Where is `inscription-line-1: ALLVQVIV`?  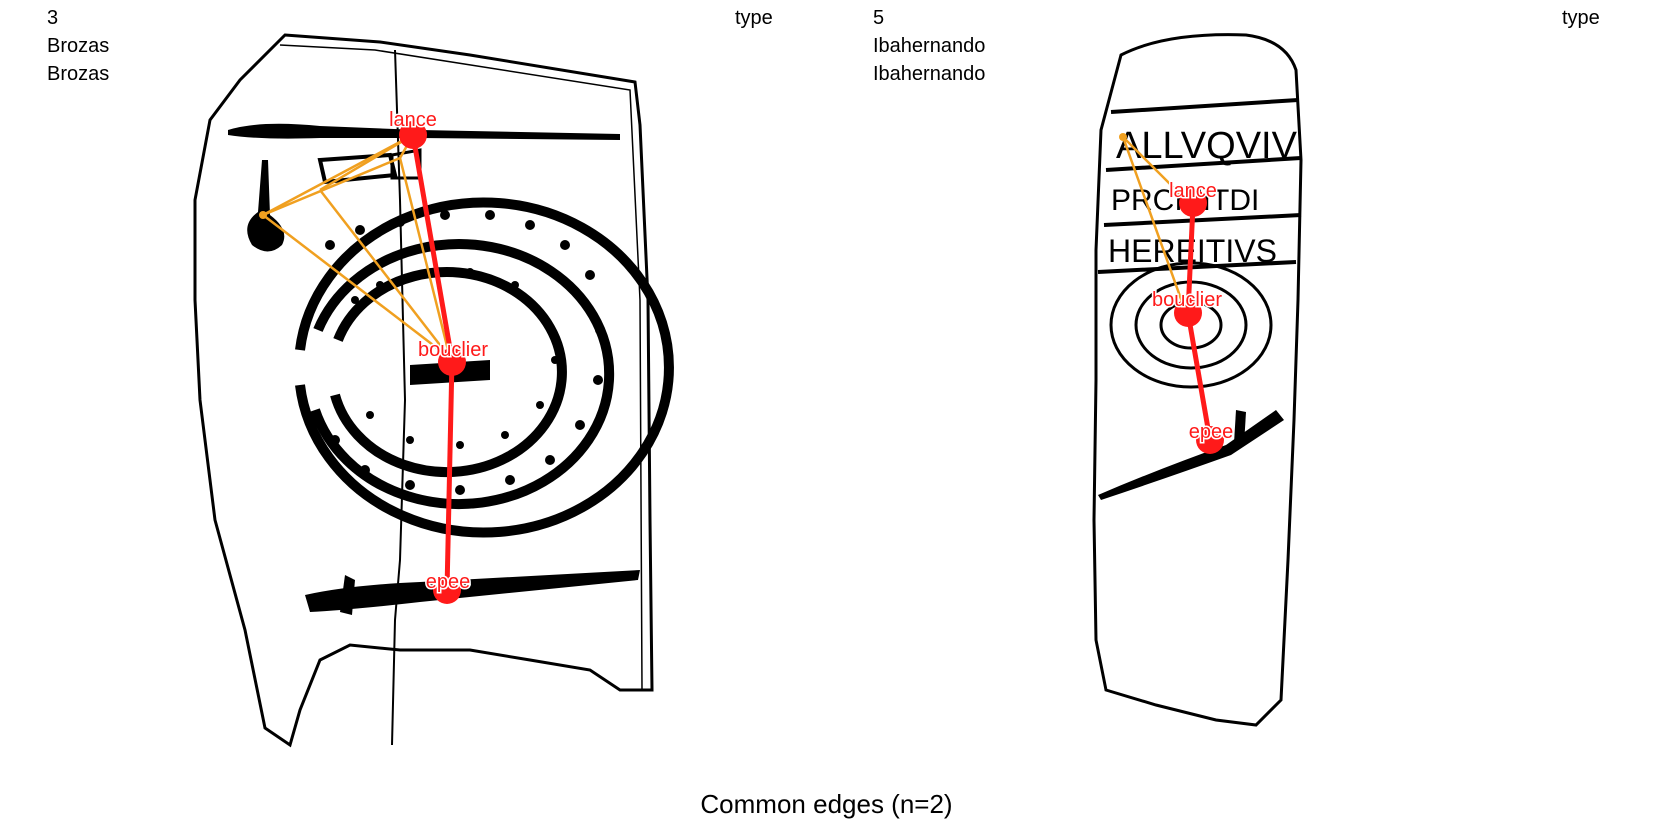
inscription-line-1: ALLVQVIV is located at coordinates (1207, 146).